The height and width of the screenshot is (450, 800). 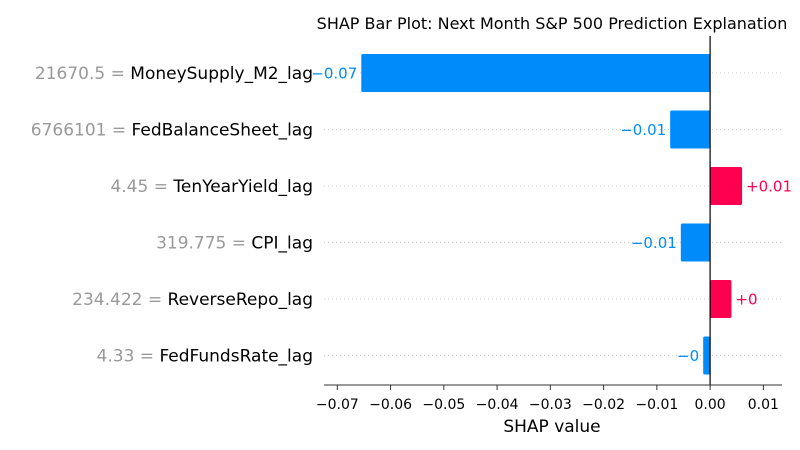 What do you see at coordinates (688, 356) in the screenshot?
I see `bar-value-label: −0` at bounding box center [688, 356].